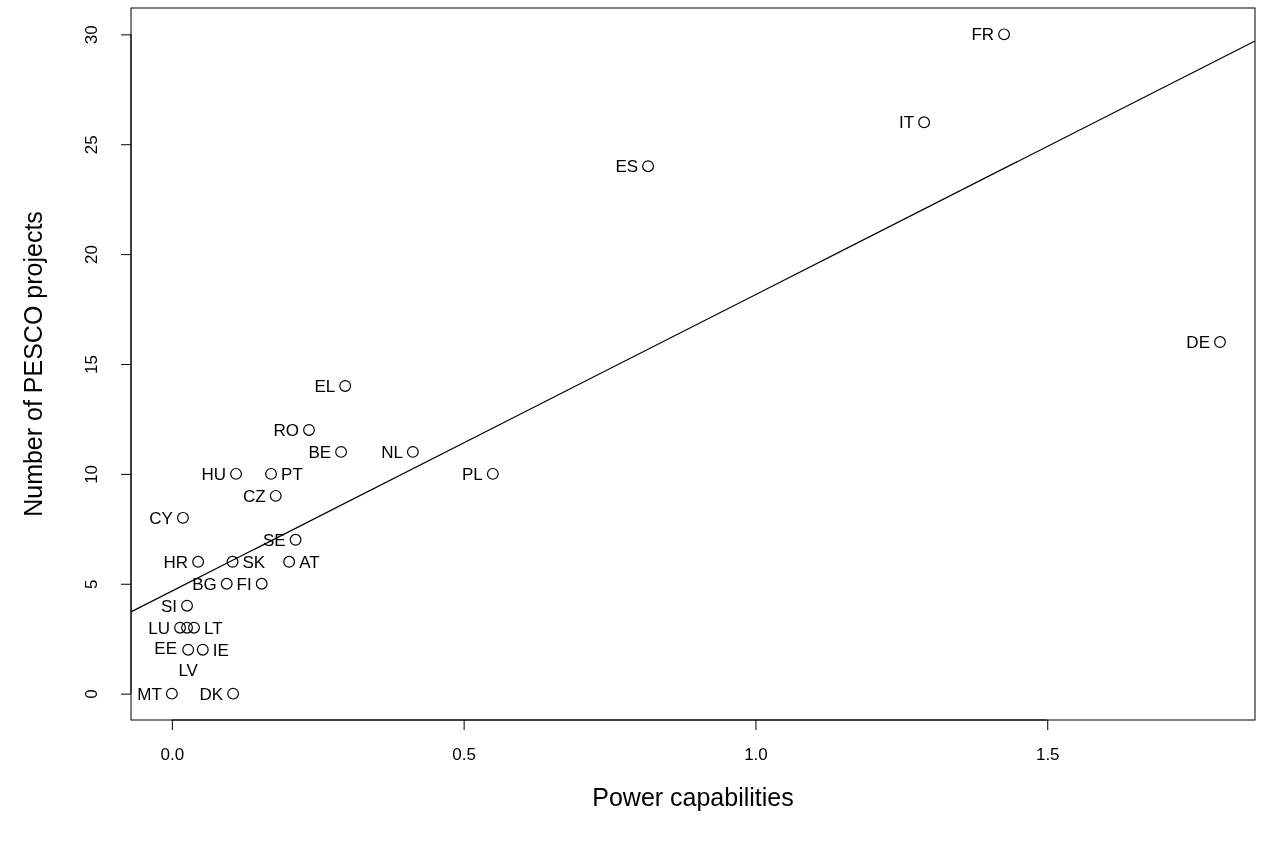 This screenshot has width=1265, height=841. What do you see at coordinates (214, 474) in the screenshot?
I see `annotation: HU` at bounding box center [214, 474].